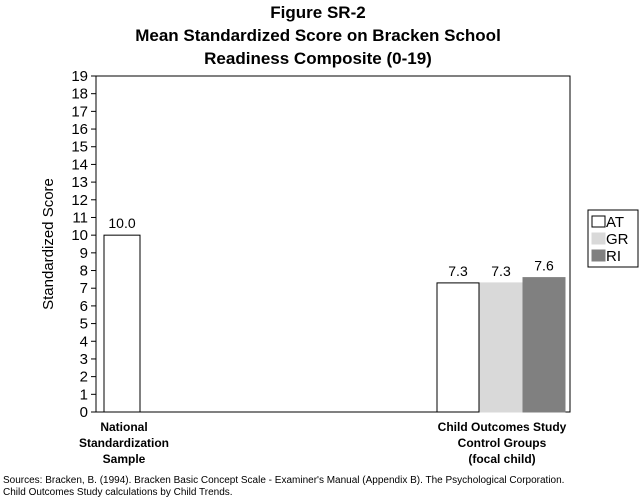 The width and height of the screenshot is (642, 500). Describe the element at coordinates (84, 306) in the screenshot. I see `y-tick-label: 6` at that location.